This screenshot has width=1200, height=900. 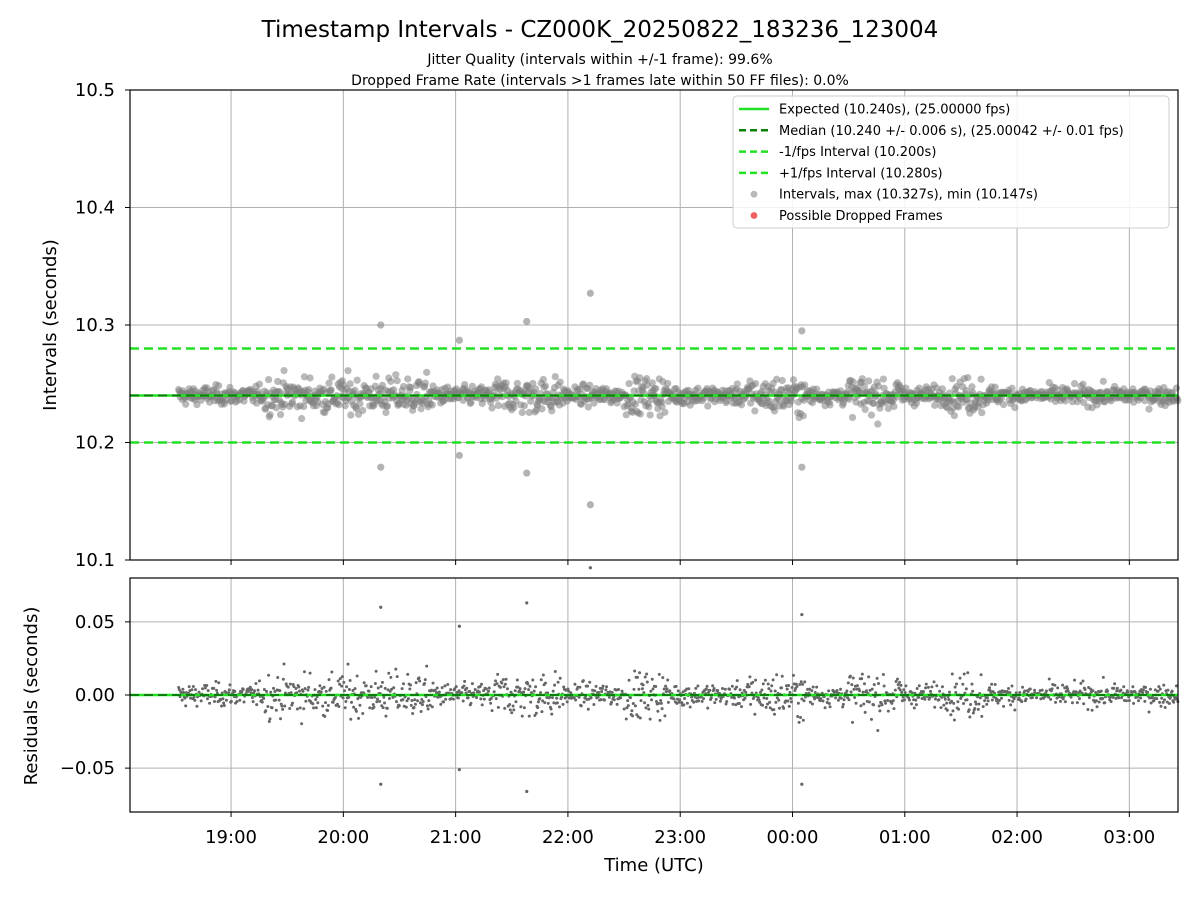 What do you see at coordinates (1129, 837) in the screenshot?
I see `x-tick-label: 03:00` at bounding box center [1129, 837].